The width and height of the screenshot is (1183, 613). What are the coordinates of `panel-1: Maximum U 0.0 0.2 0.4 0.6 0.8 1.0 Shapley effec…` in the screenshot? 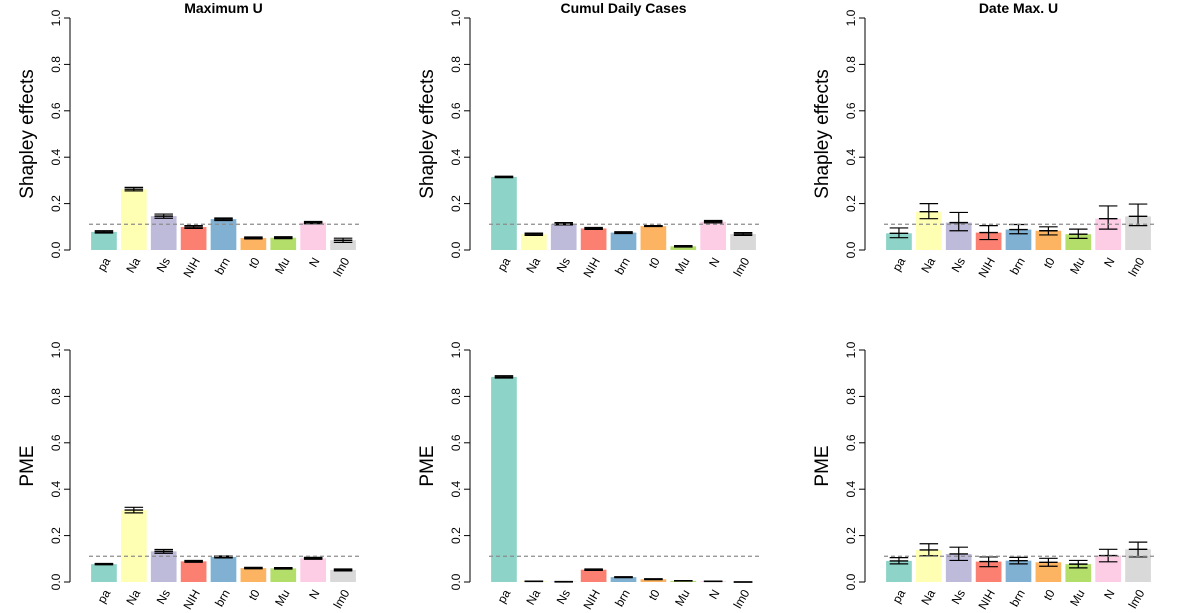 It's located at (188, 140).